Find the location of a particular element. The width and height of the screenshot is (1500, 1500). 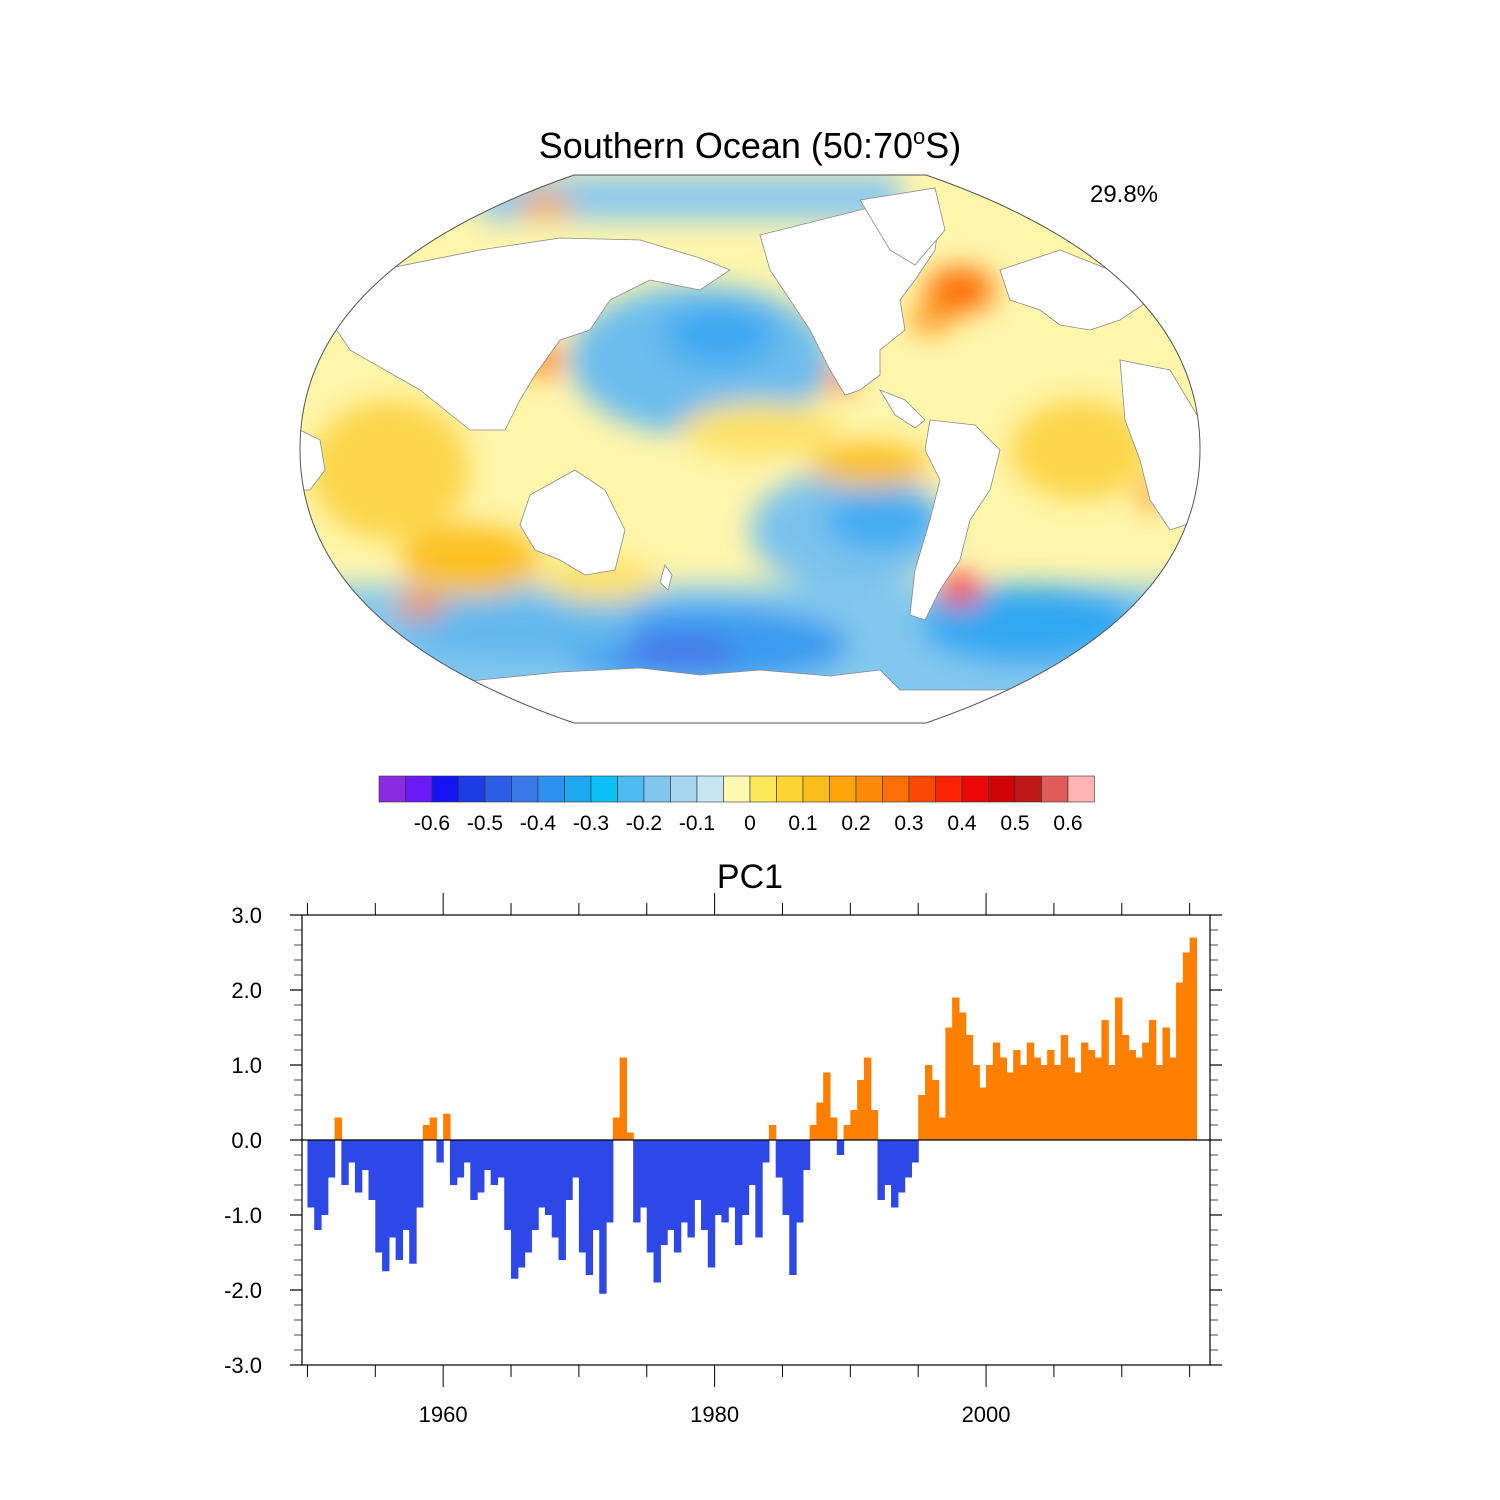

colorbar-tick-label: 0.5 is located at coordinates (1014, 823).